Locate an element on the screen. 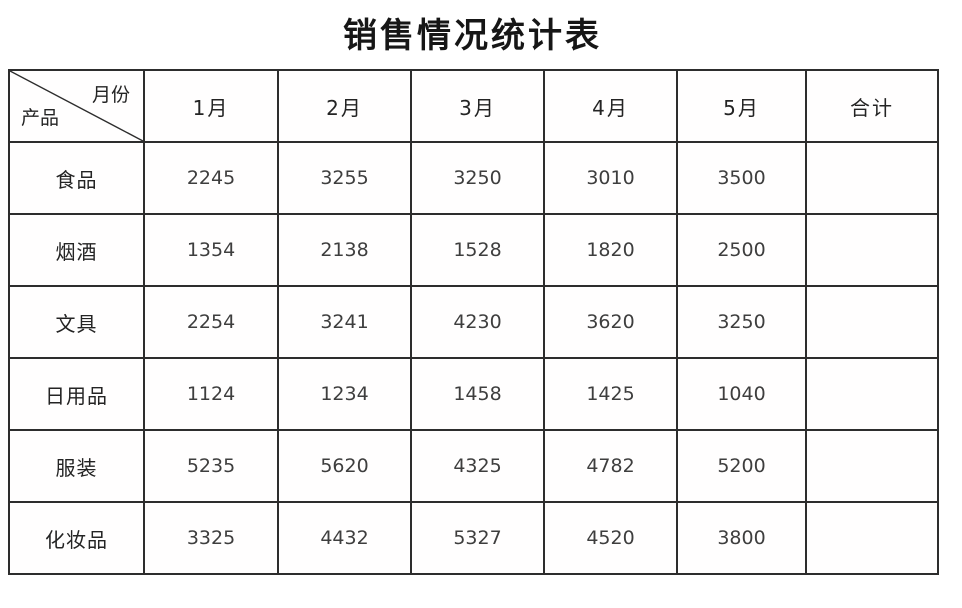 This screenshot has width=962, height=608. column-header-1月: 1月 is located at coordinates (211, 106).